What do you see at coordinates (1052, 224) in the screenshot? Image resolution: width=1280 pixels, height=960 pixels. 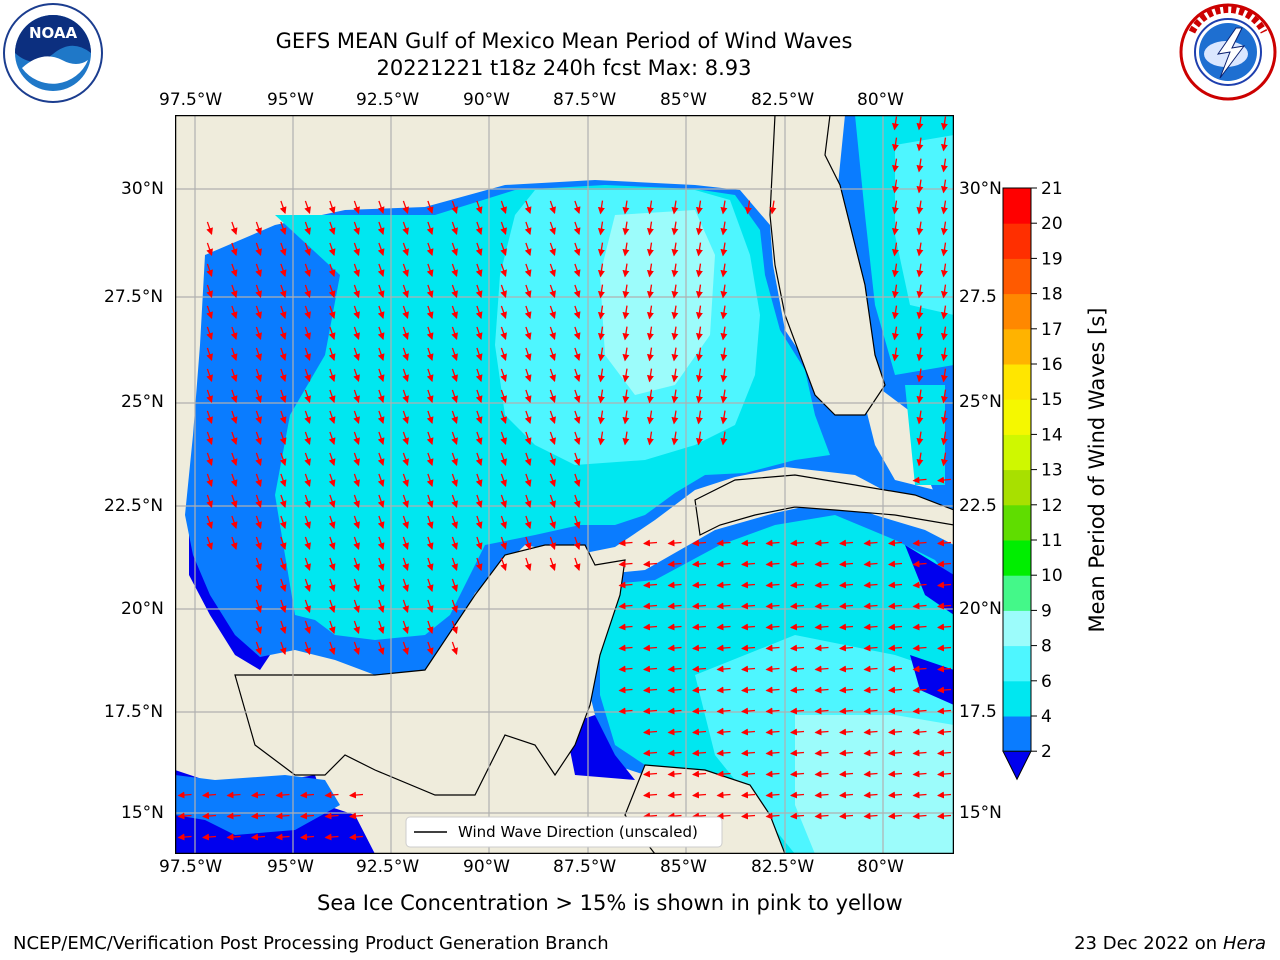 I see `colorbar-tick-label: 20` at bounding box center [1052, 224].